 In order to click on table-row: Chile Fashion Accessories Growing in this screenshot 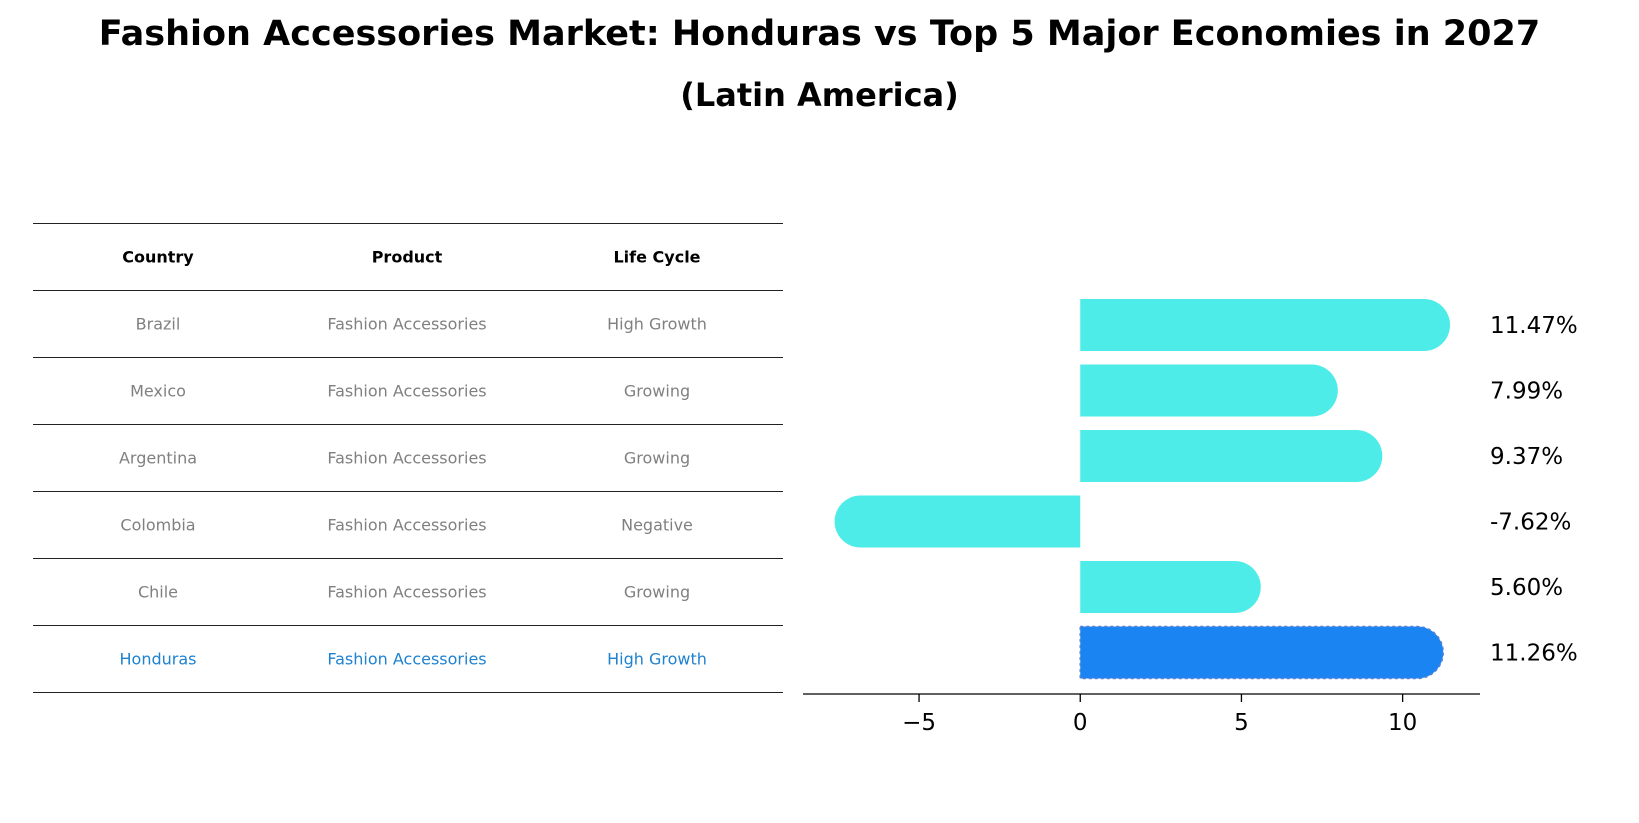, I will do `click(408, 592)`.